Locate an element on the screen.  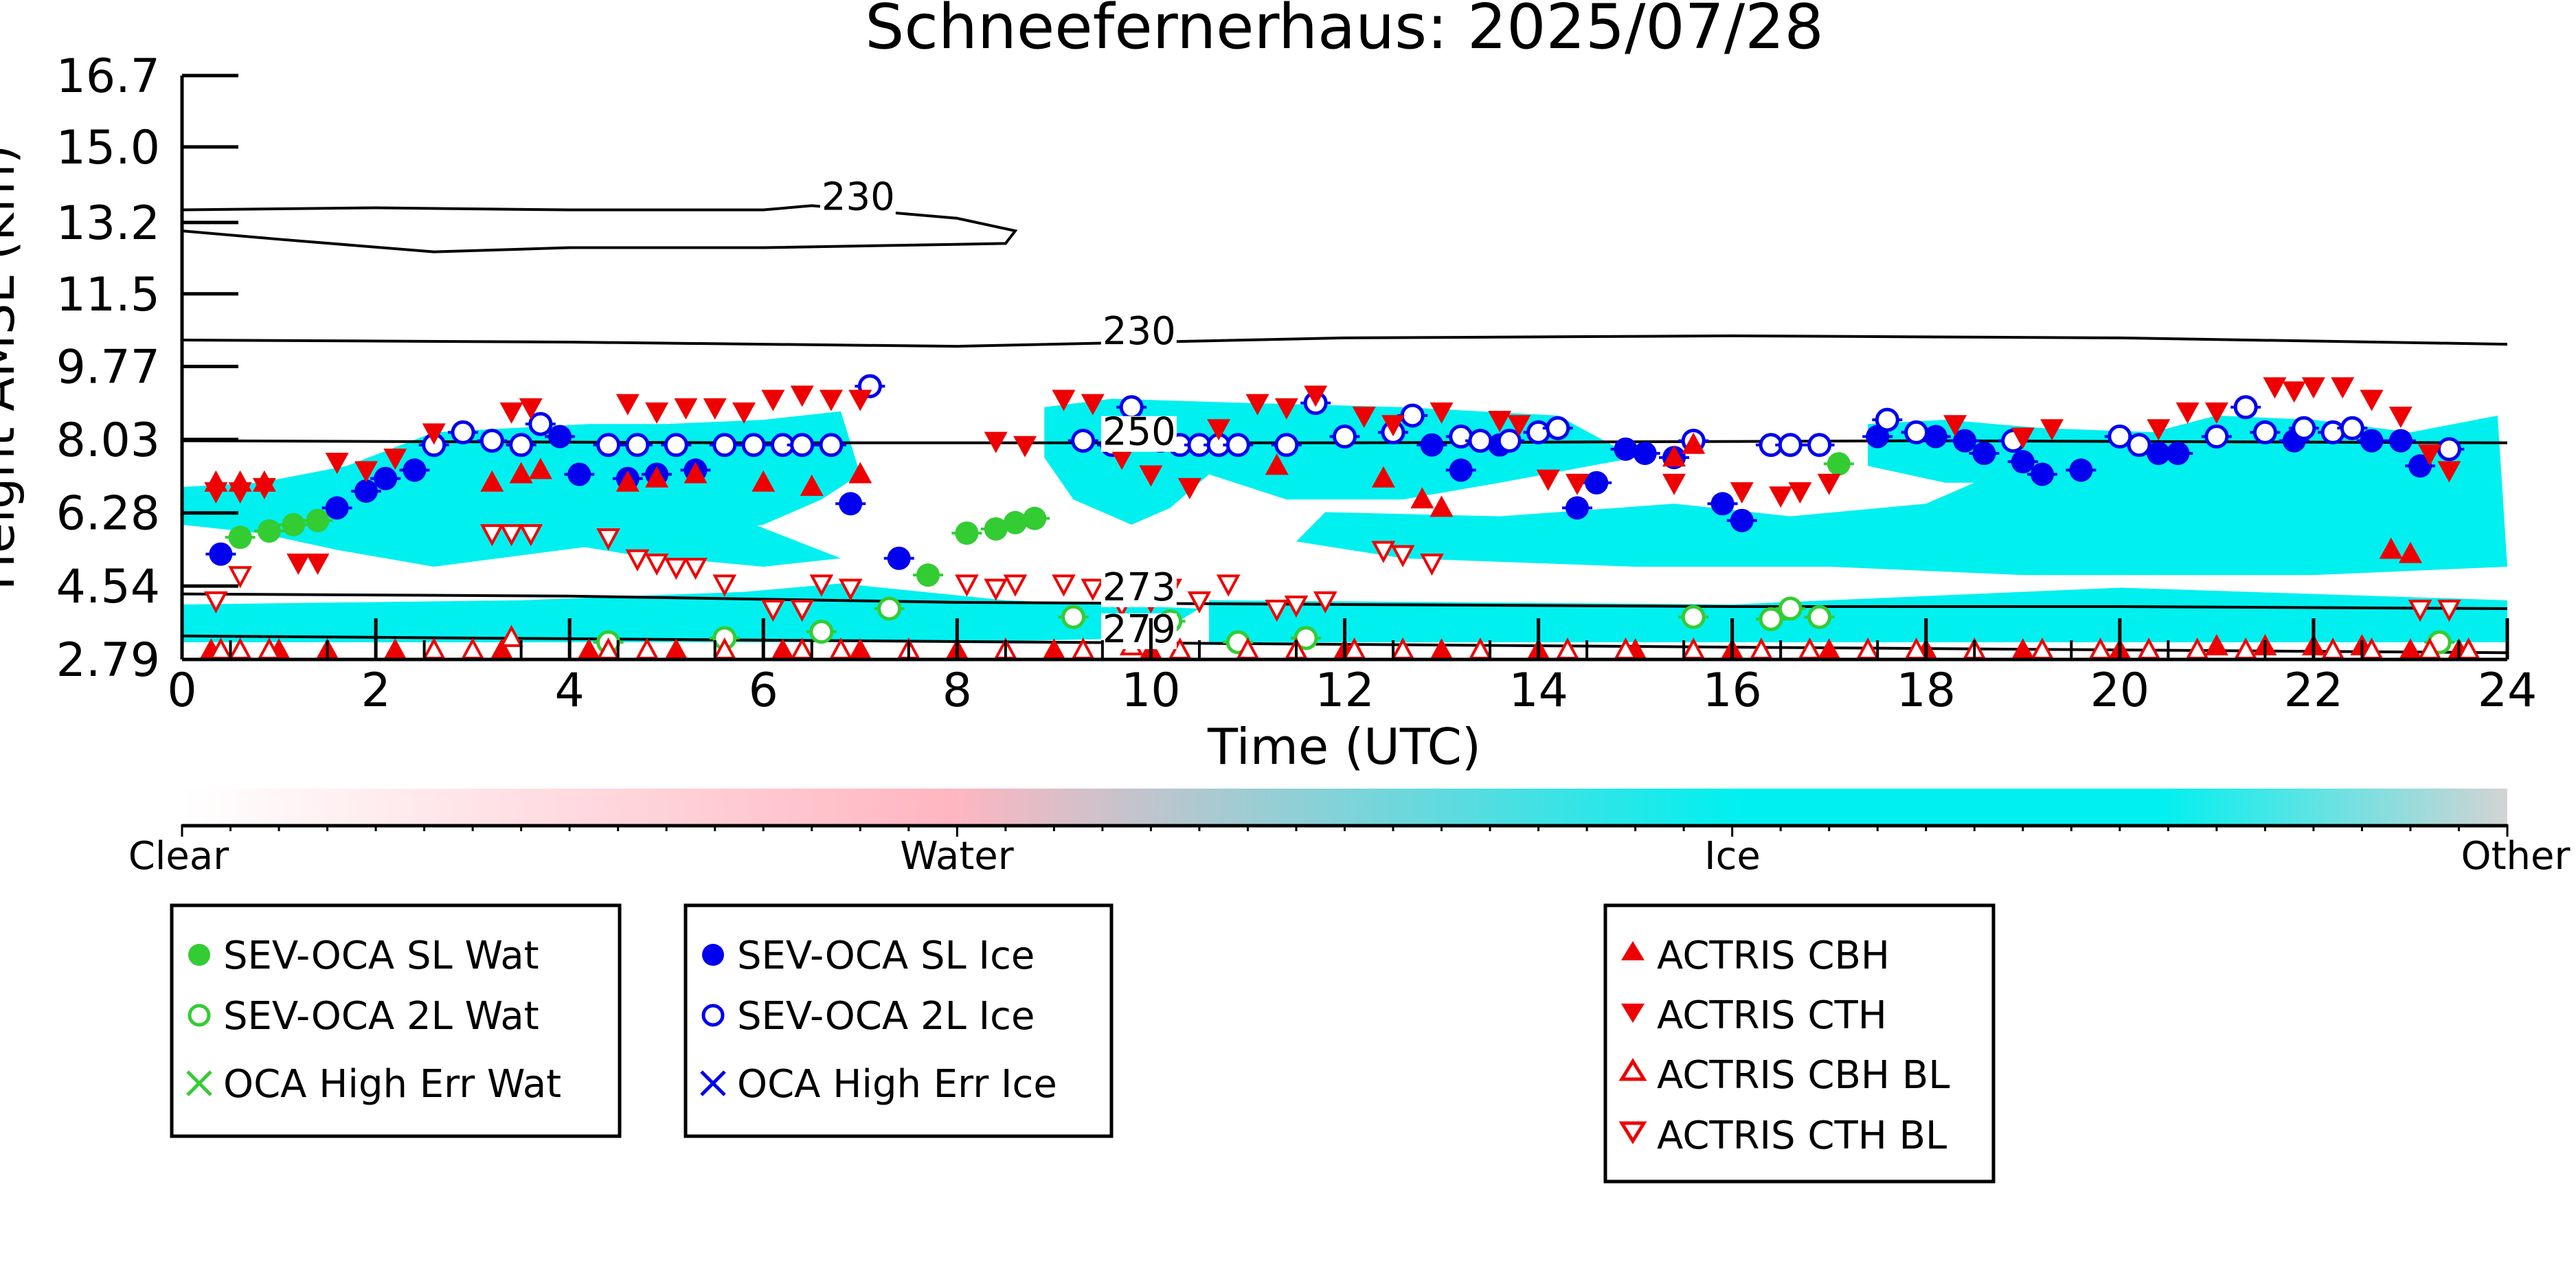
legend-water-frame is located at coordinates (396, 1020).